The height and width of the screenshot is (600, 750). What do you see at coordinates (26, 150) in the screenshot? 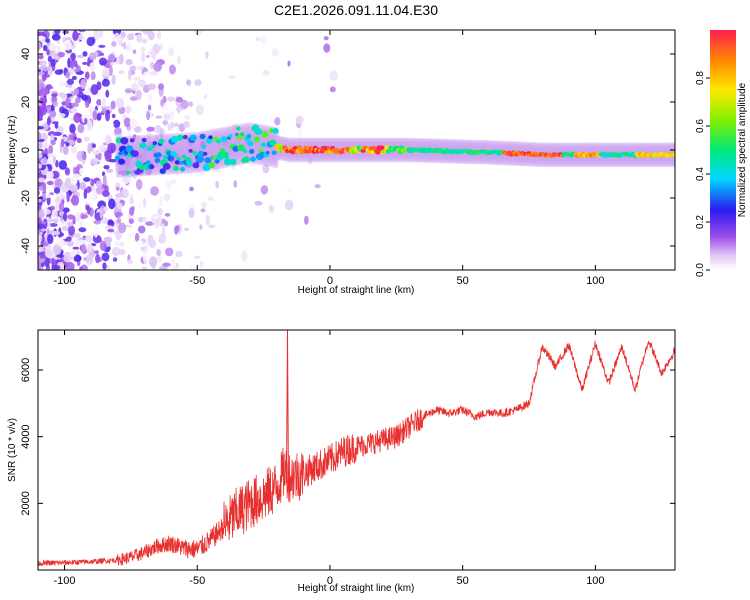
I see `spectrogram-y-tick-label: 0` at bounding box center [26, 150].